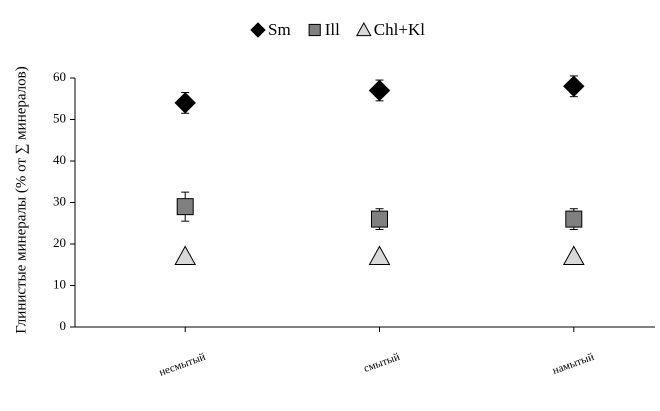  Describe the element at coordinates (59, 76) in the screenshot. I see `y-tick-label: 60` at that location.